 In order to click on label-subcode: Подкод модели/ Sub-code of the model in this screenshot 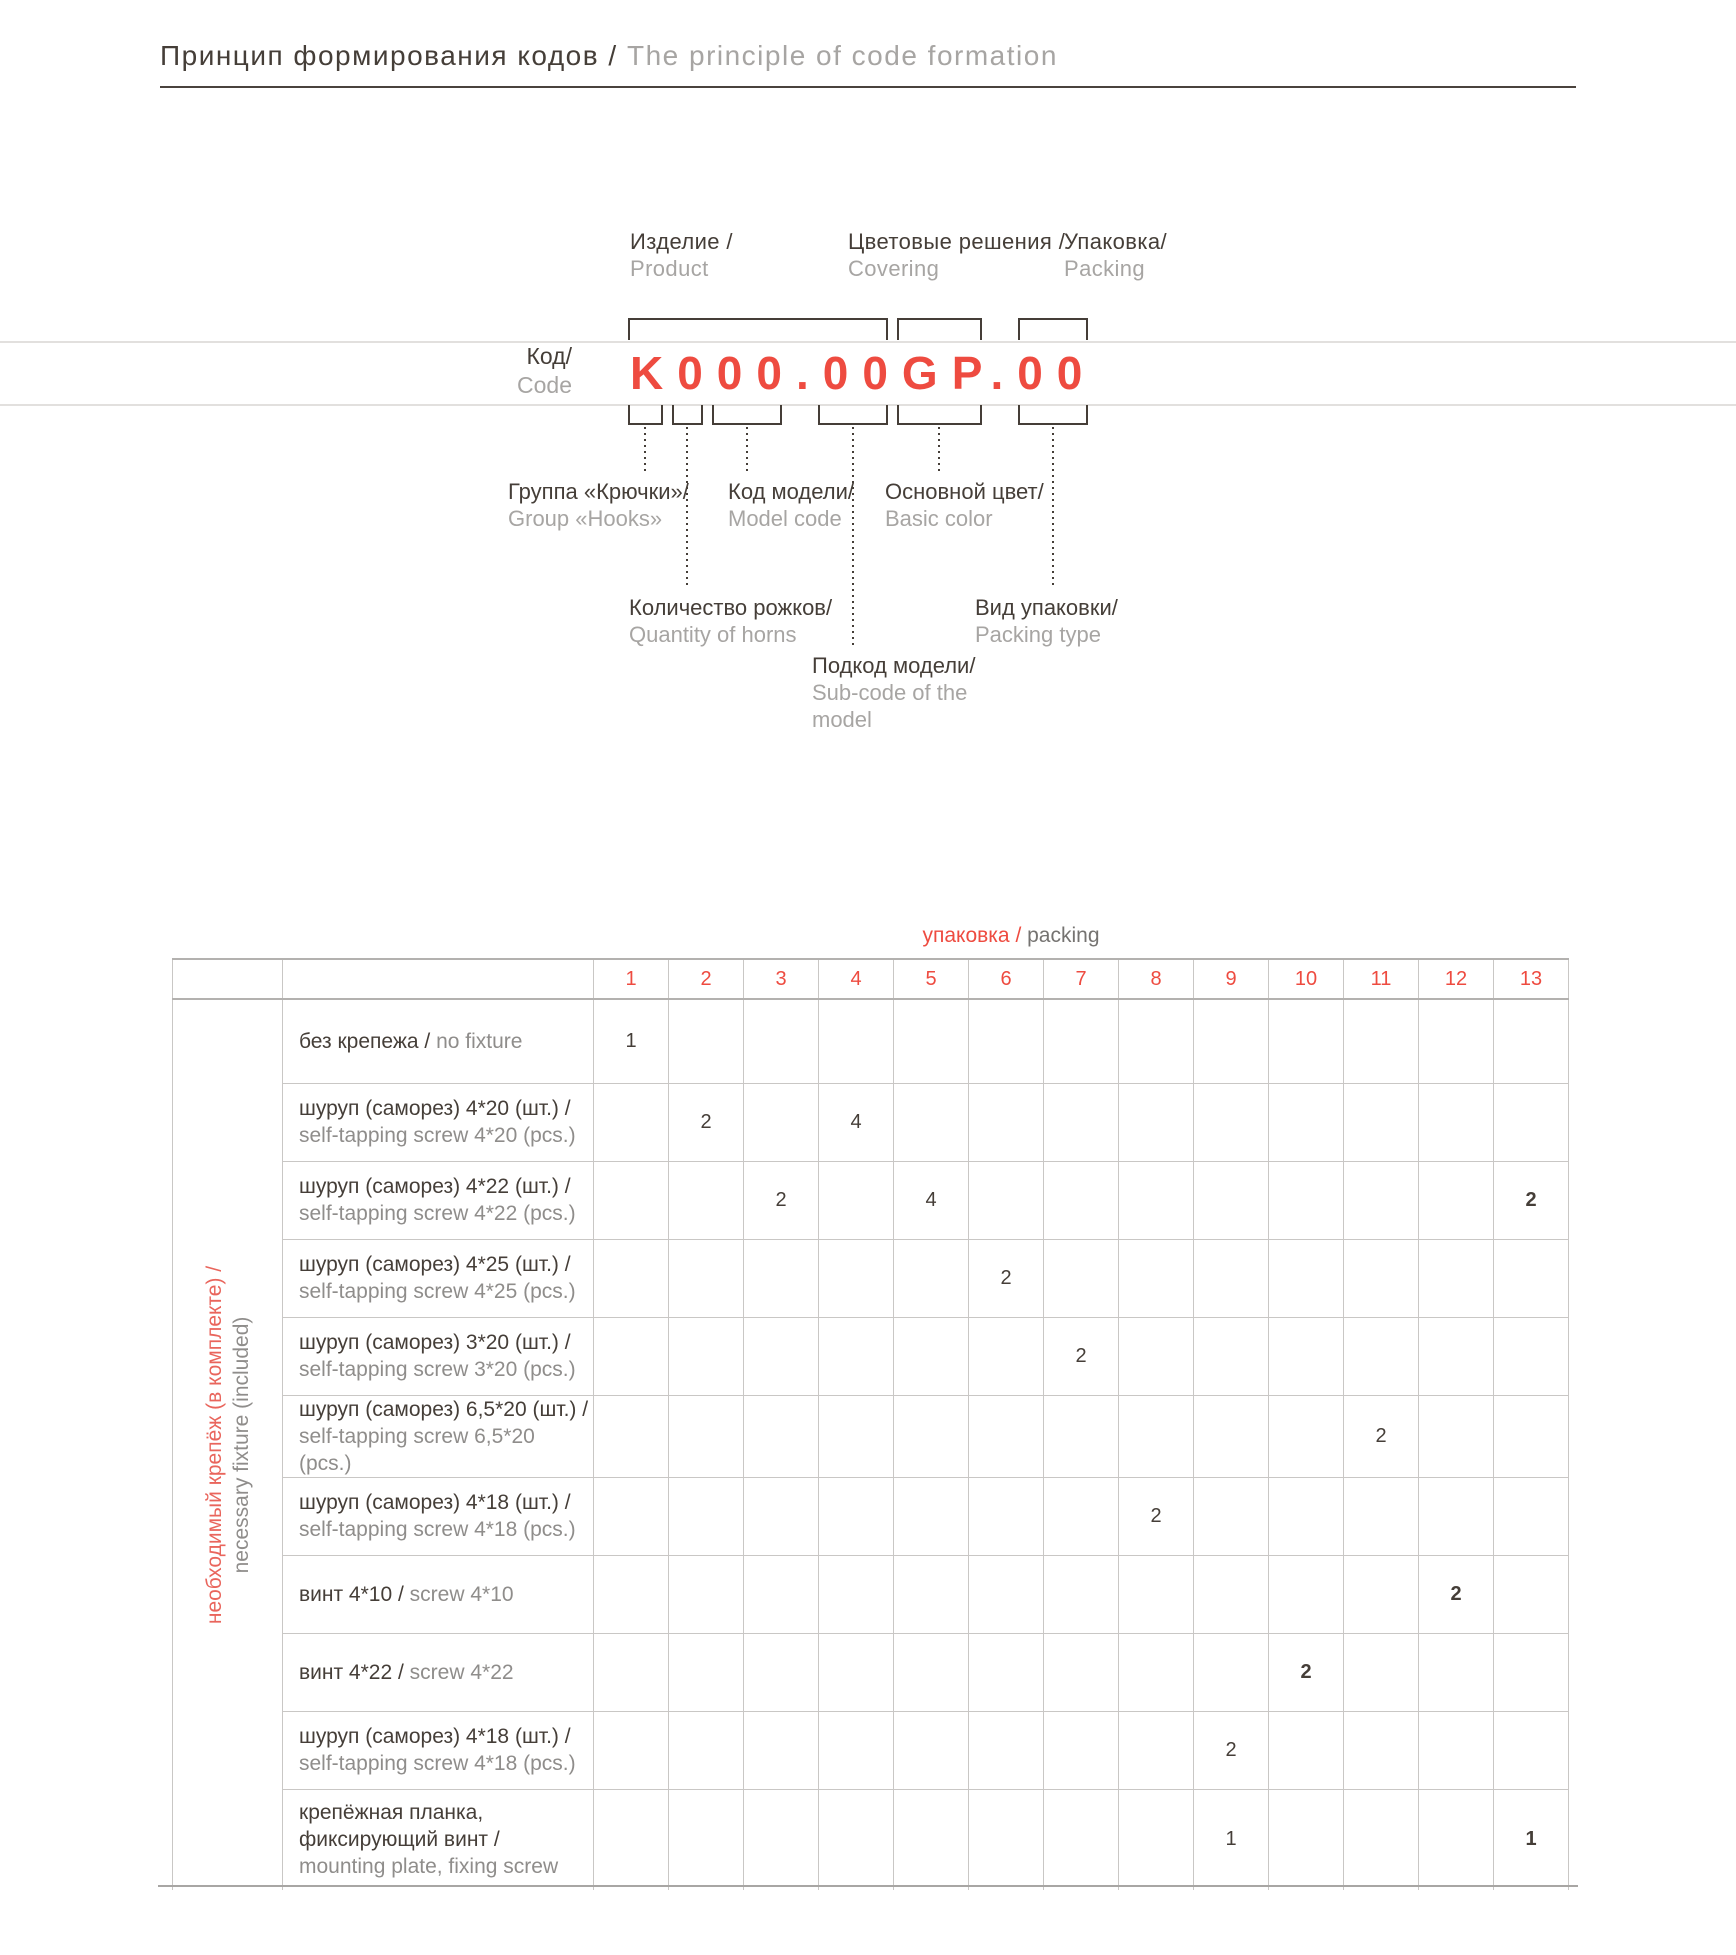, I will do `click(894, 692)`.